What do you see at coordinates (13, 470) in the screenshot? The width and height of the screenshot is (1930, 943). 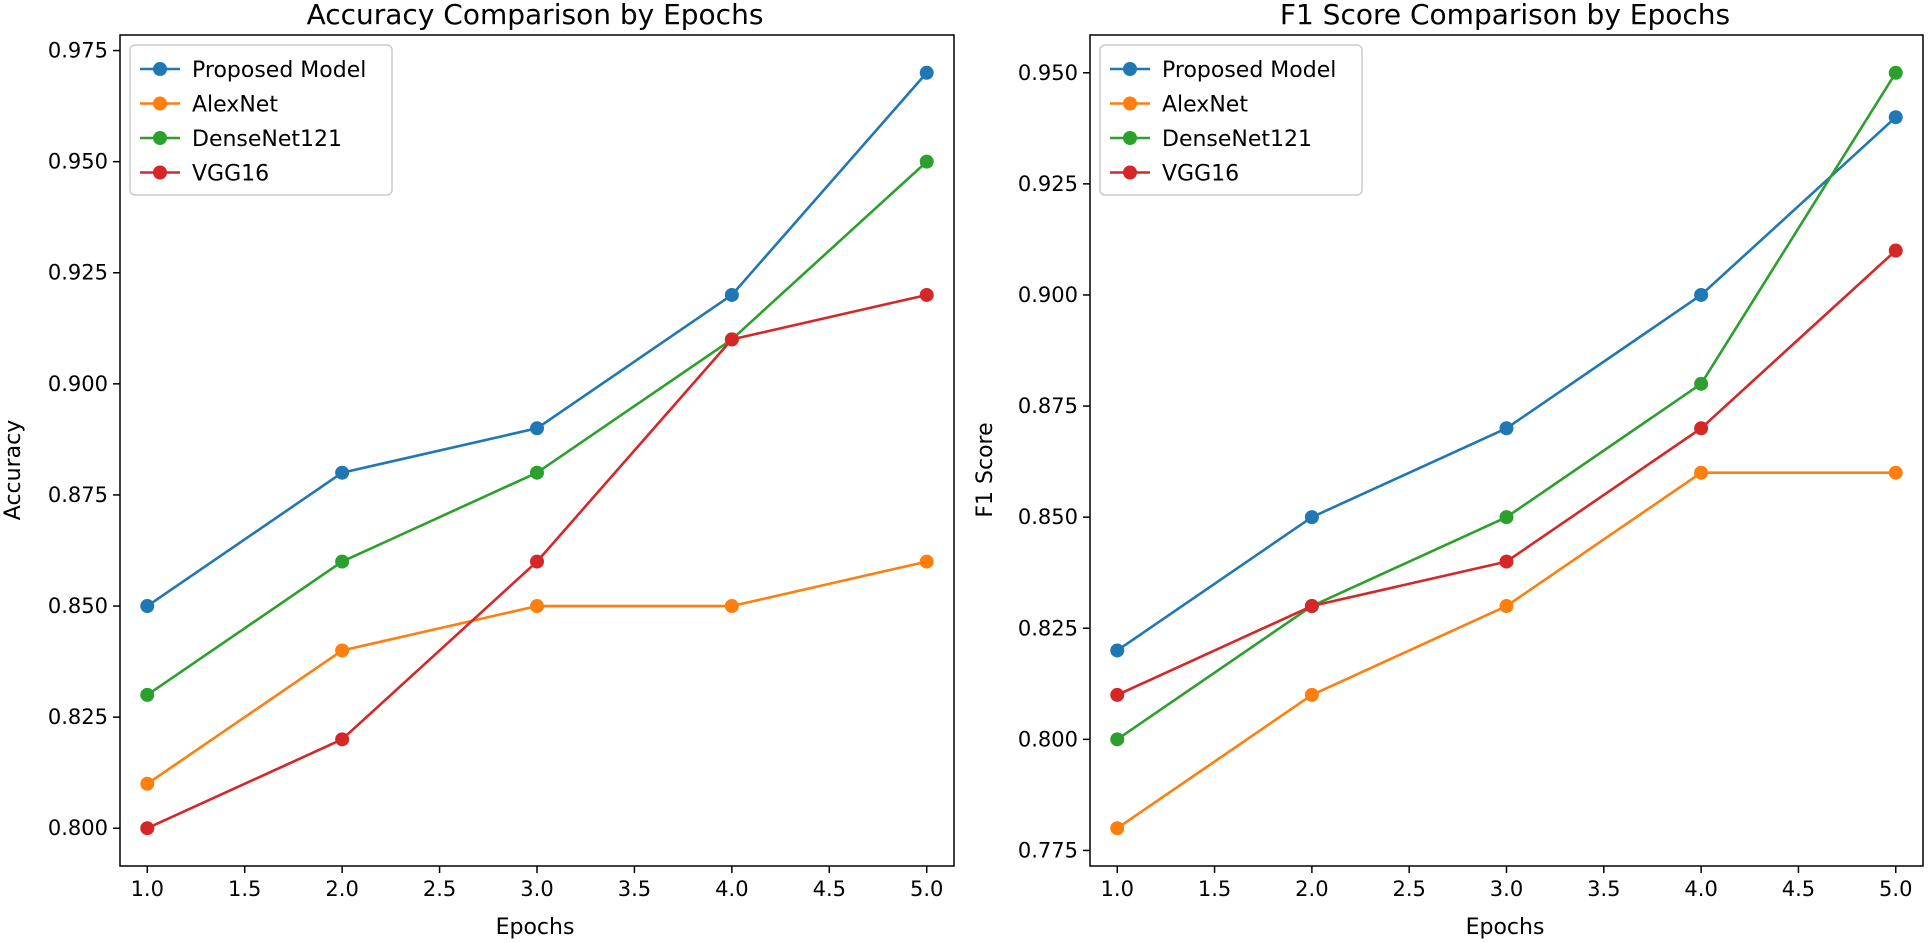 I see `y-axis-label: Accuracy` at bounding box center [13, 470].